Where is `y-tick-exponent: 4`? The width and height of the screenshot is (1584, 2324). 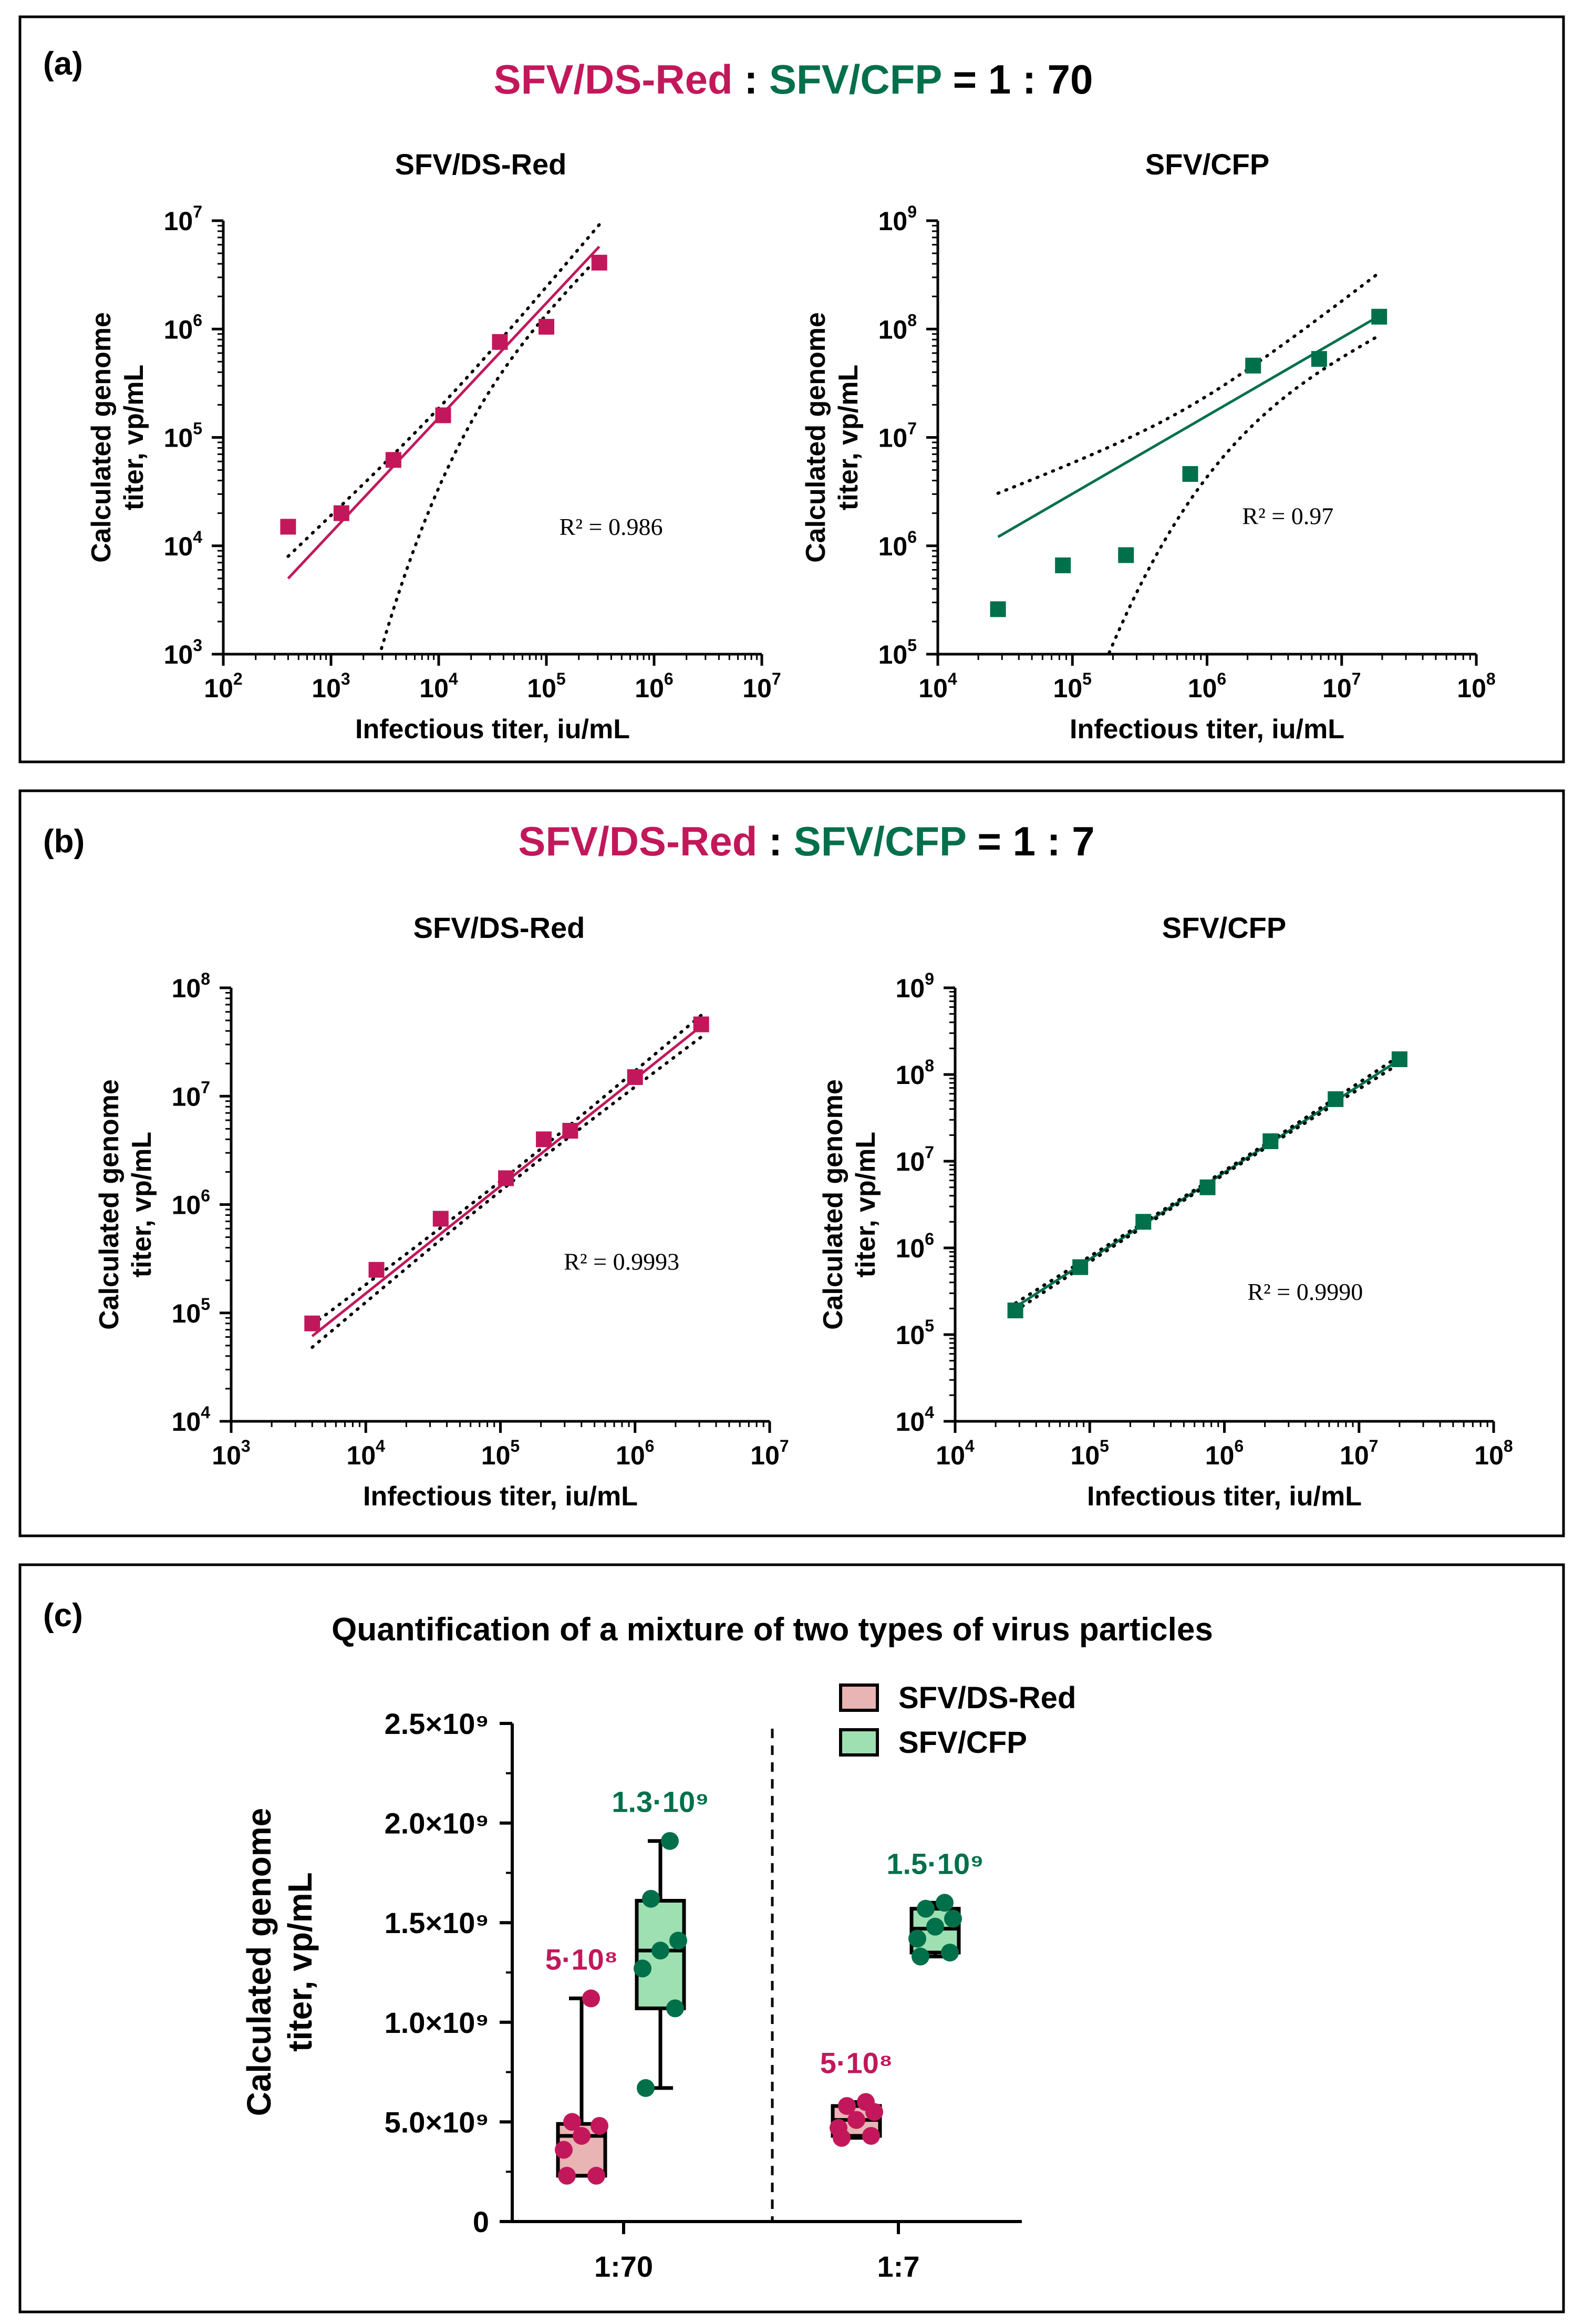 y-tick-exponent: 4 is located at coordinates (197, 537).